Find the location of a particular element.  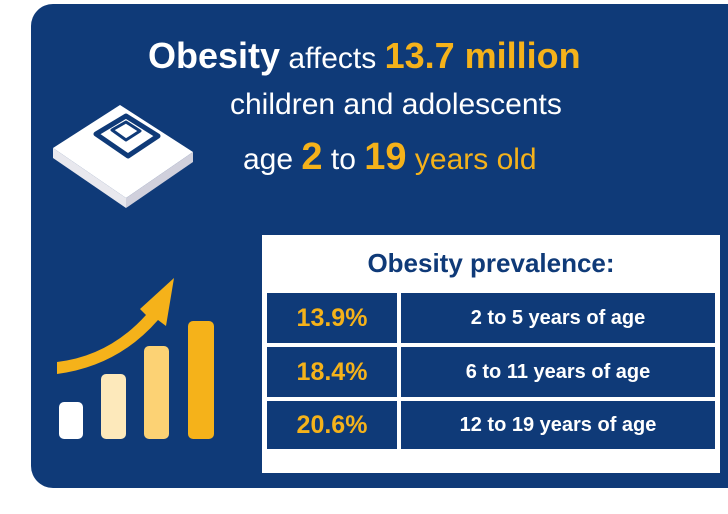

prevalence-percent: 18.4% is located at coordinates (332, 372).